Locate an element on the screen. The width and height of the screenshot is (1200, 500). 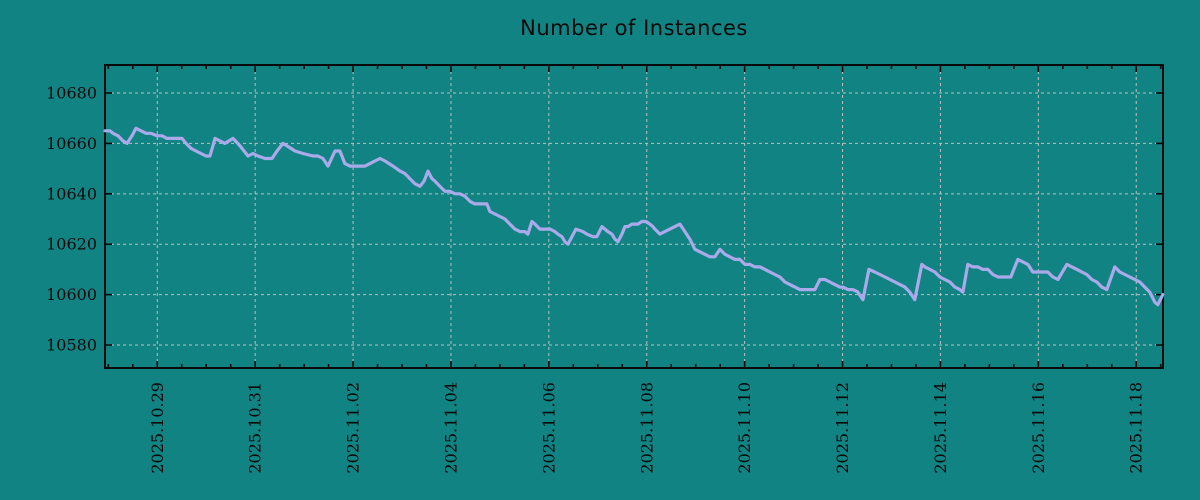
svg-text: 2025.11.14 is located at coordinates (940, 428).